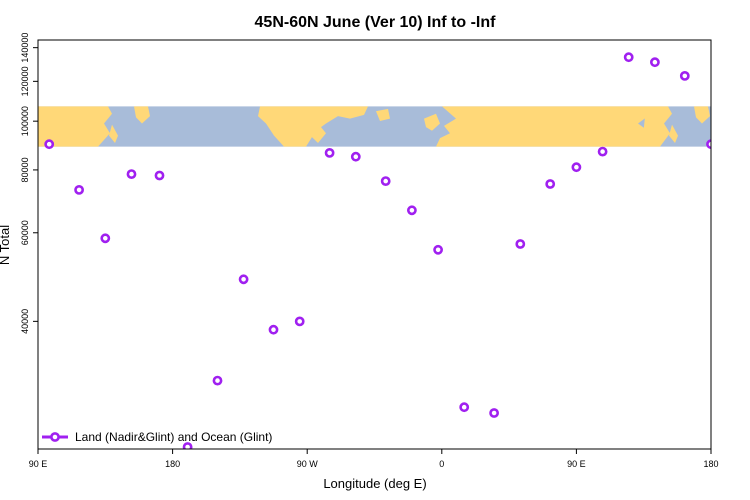 Image resolution: width=750 pixels, height=500 pixels. I want to click on land-east-asia, so click(657, 126).